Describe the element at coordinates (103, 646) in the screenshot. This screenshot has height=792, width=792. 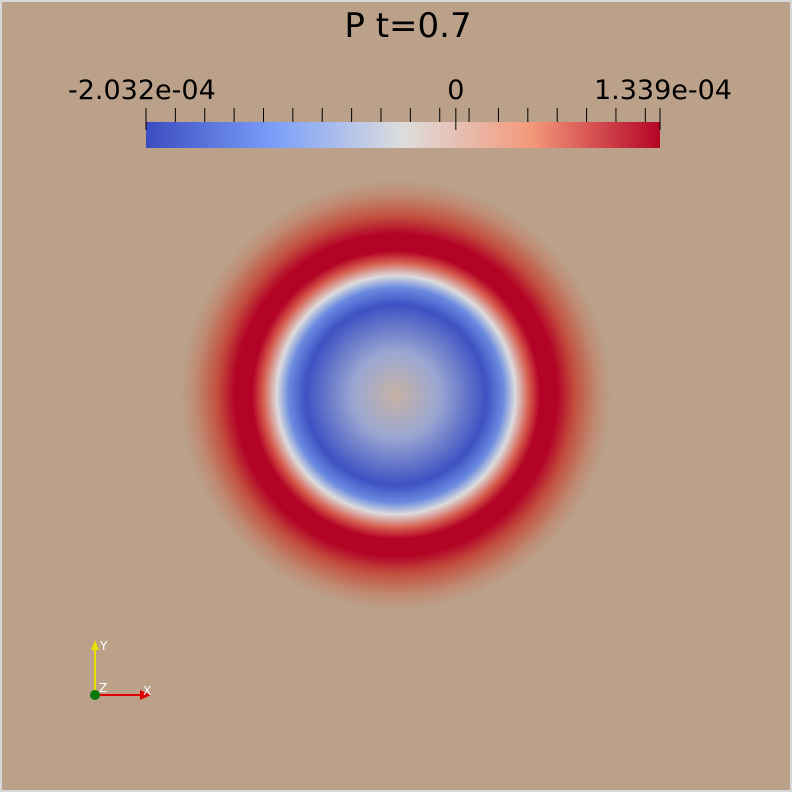
I see `y-label: Y` at that location.